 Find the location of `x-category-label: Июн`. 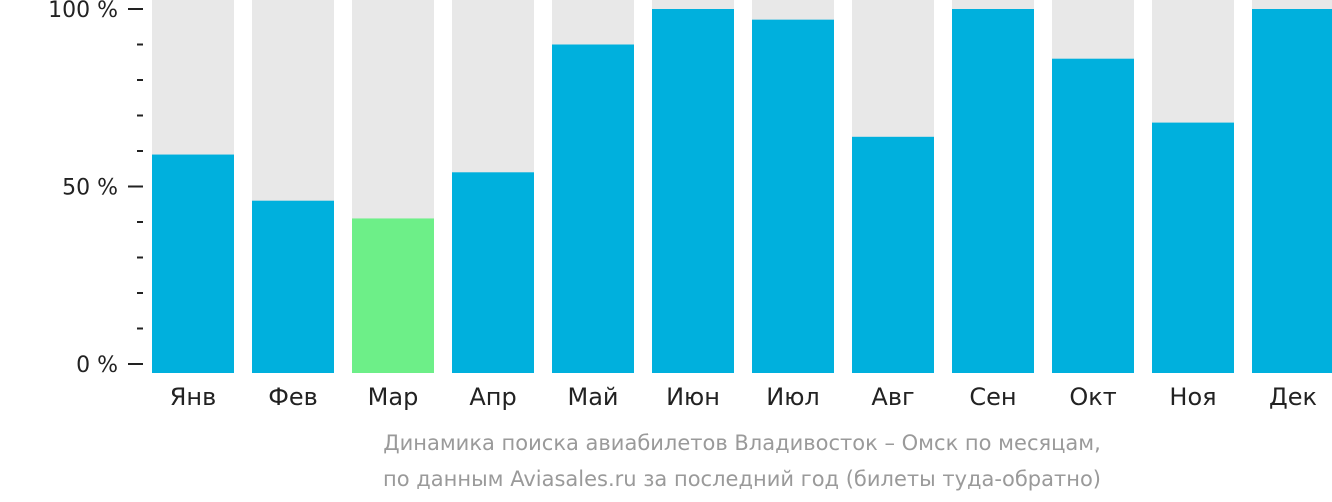

x-category-label: Июн is located at coordinates (693, 397).